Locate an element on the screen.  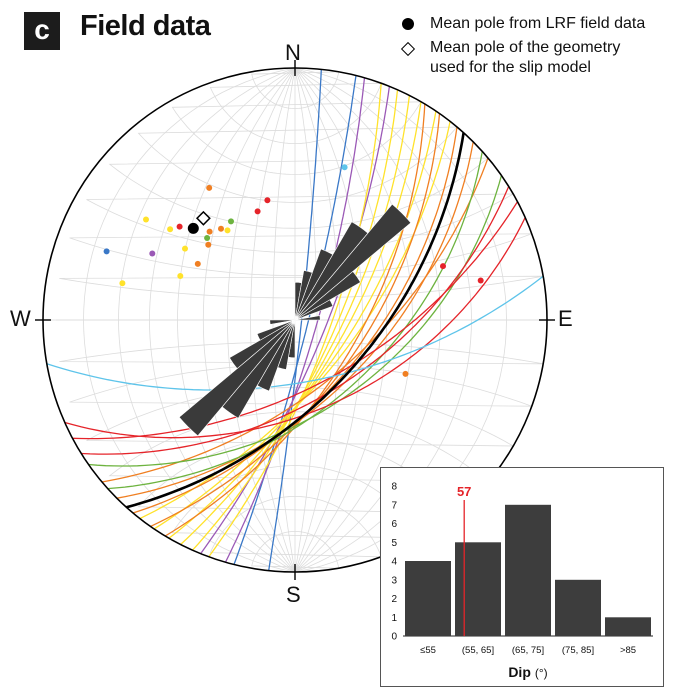
hist-x-tick-label: (75, 85] is located at coordinates (578, 650).